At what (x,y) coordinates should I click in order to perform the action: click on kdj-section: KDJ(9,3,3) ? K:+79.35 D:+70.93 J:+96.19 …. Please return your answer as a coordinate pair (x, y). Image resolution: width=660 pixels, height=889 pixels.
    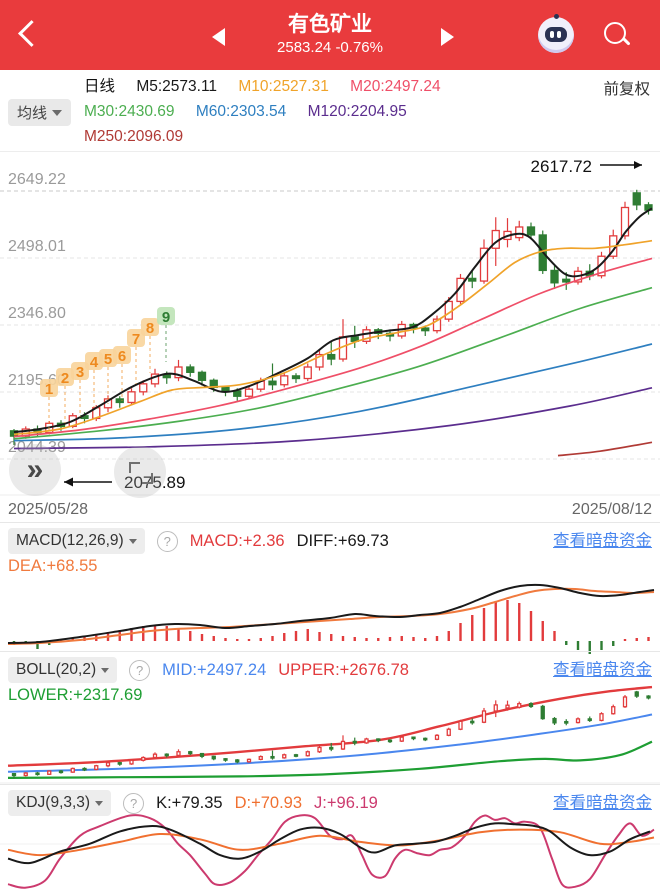
    Looking at the image, I should click on (330, 836).